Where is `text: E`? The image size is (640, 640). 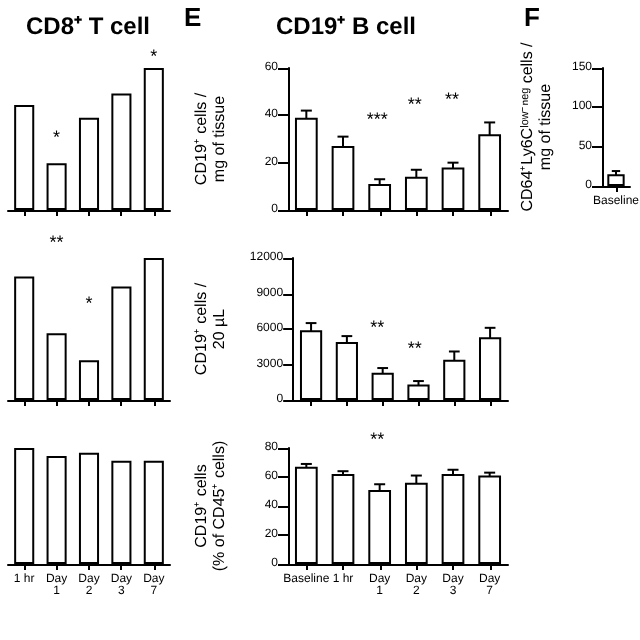
text: E is located at coordinates (193, 17).